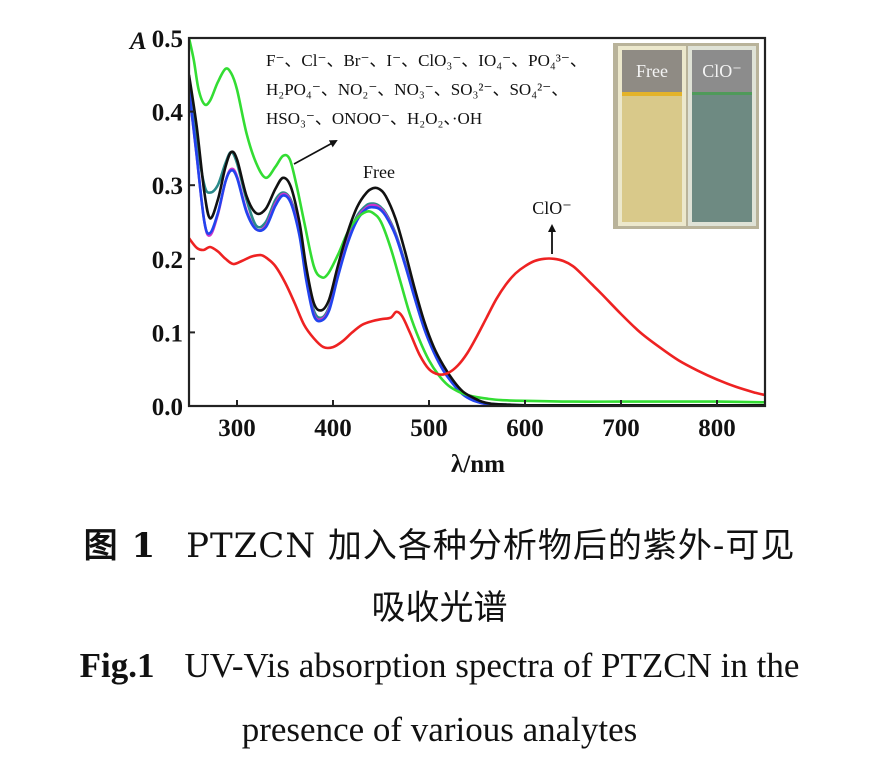 The image size is (879, 765). I want to click on inset-label-free: Free, so click(652, 71).